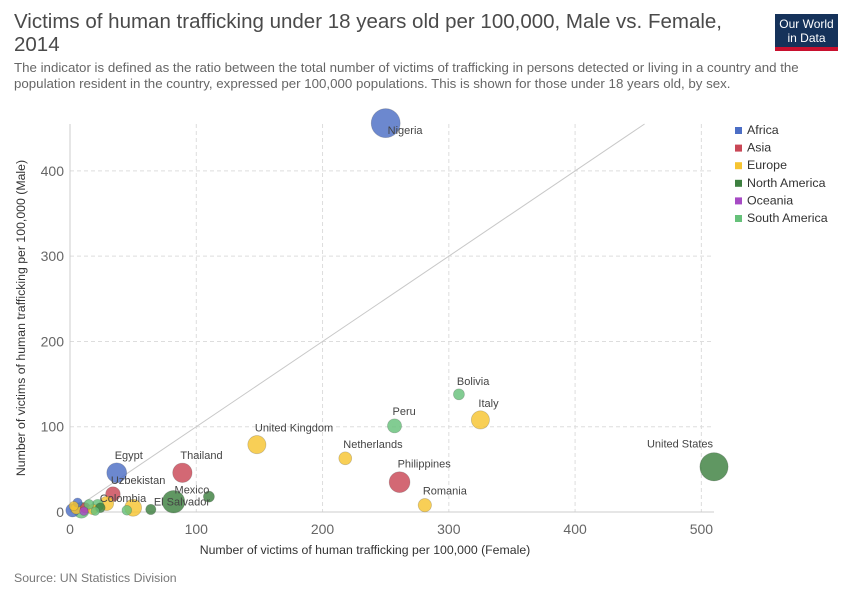 The height and width of the screenshot is (600, 850). What do you see at coordinates (786, 183) in the screenshot?
I see `legend-item-label: North America` at bounding box center [786, 183].